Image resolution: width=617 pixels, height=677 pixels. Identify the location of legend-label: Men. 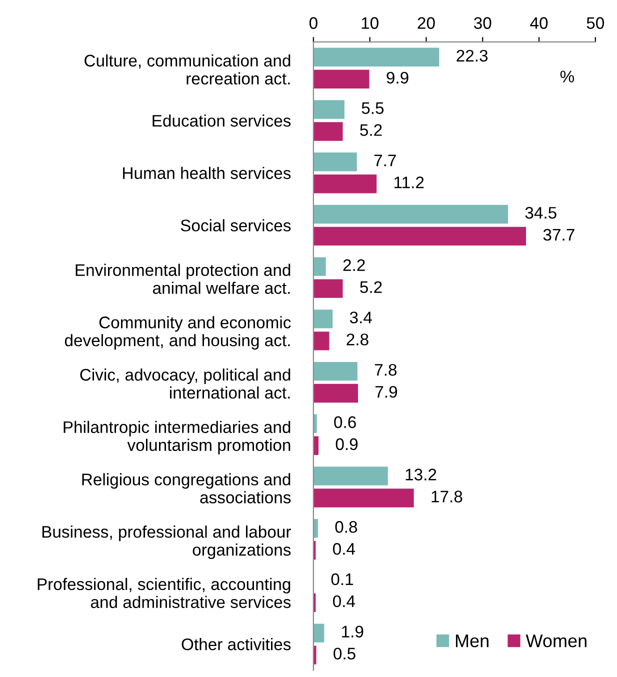
(472, 641).